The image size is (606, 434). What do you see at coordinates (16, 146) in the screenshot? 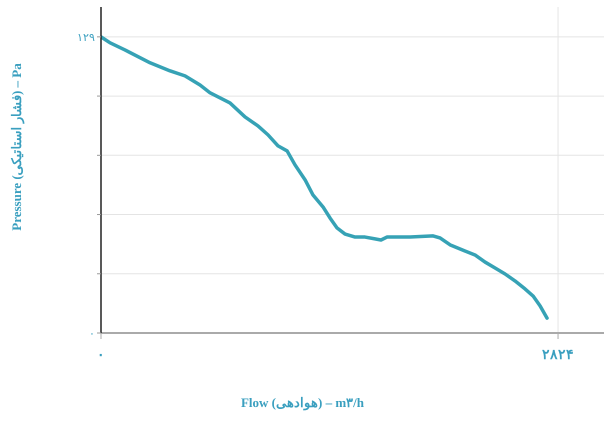
I see `y-axis-title: Pressure (فشار استاتیکی) – Pa` at bounding box center [16, 146].